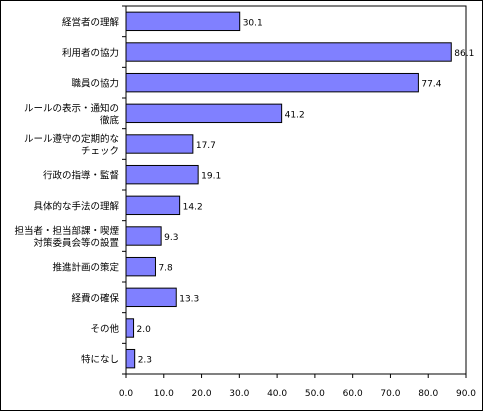 This screenshot has height=411, width=483. Describe the element at coordinates (390, 394) in the screenshot. I see `x-tick-label-8: 70.0` at that location.